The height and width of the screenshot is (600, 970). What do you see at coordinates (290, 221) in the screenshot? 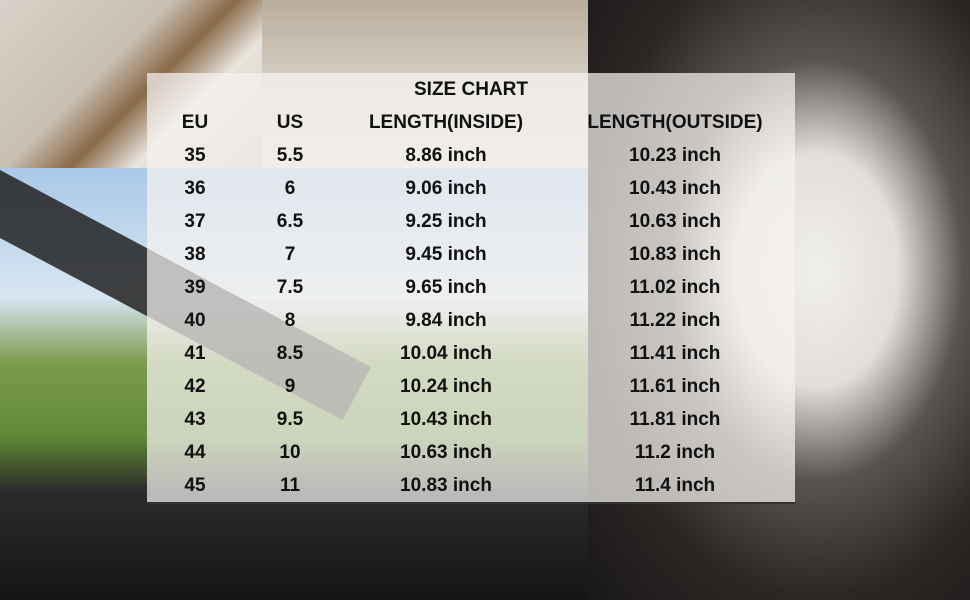
I see `cell-us: 6.5` at bounding box center [290, 221].